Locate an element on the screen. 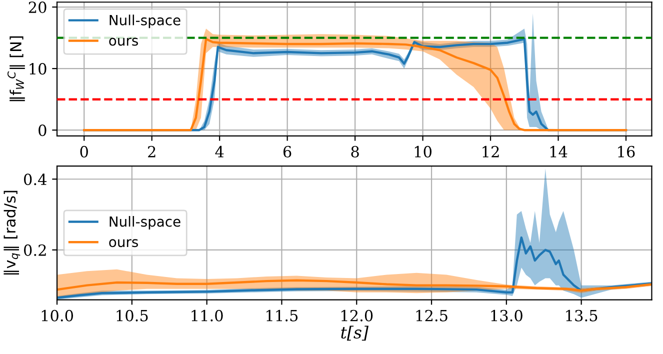  y-tick-label: 0.2 is located at coordinates (35, 250).